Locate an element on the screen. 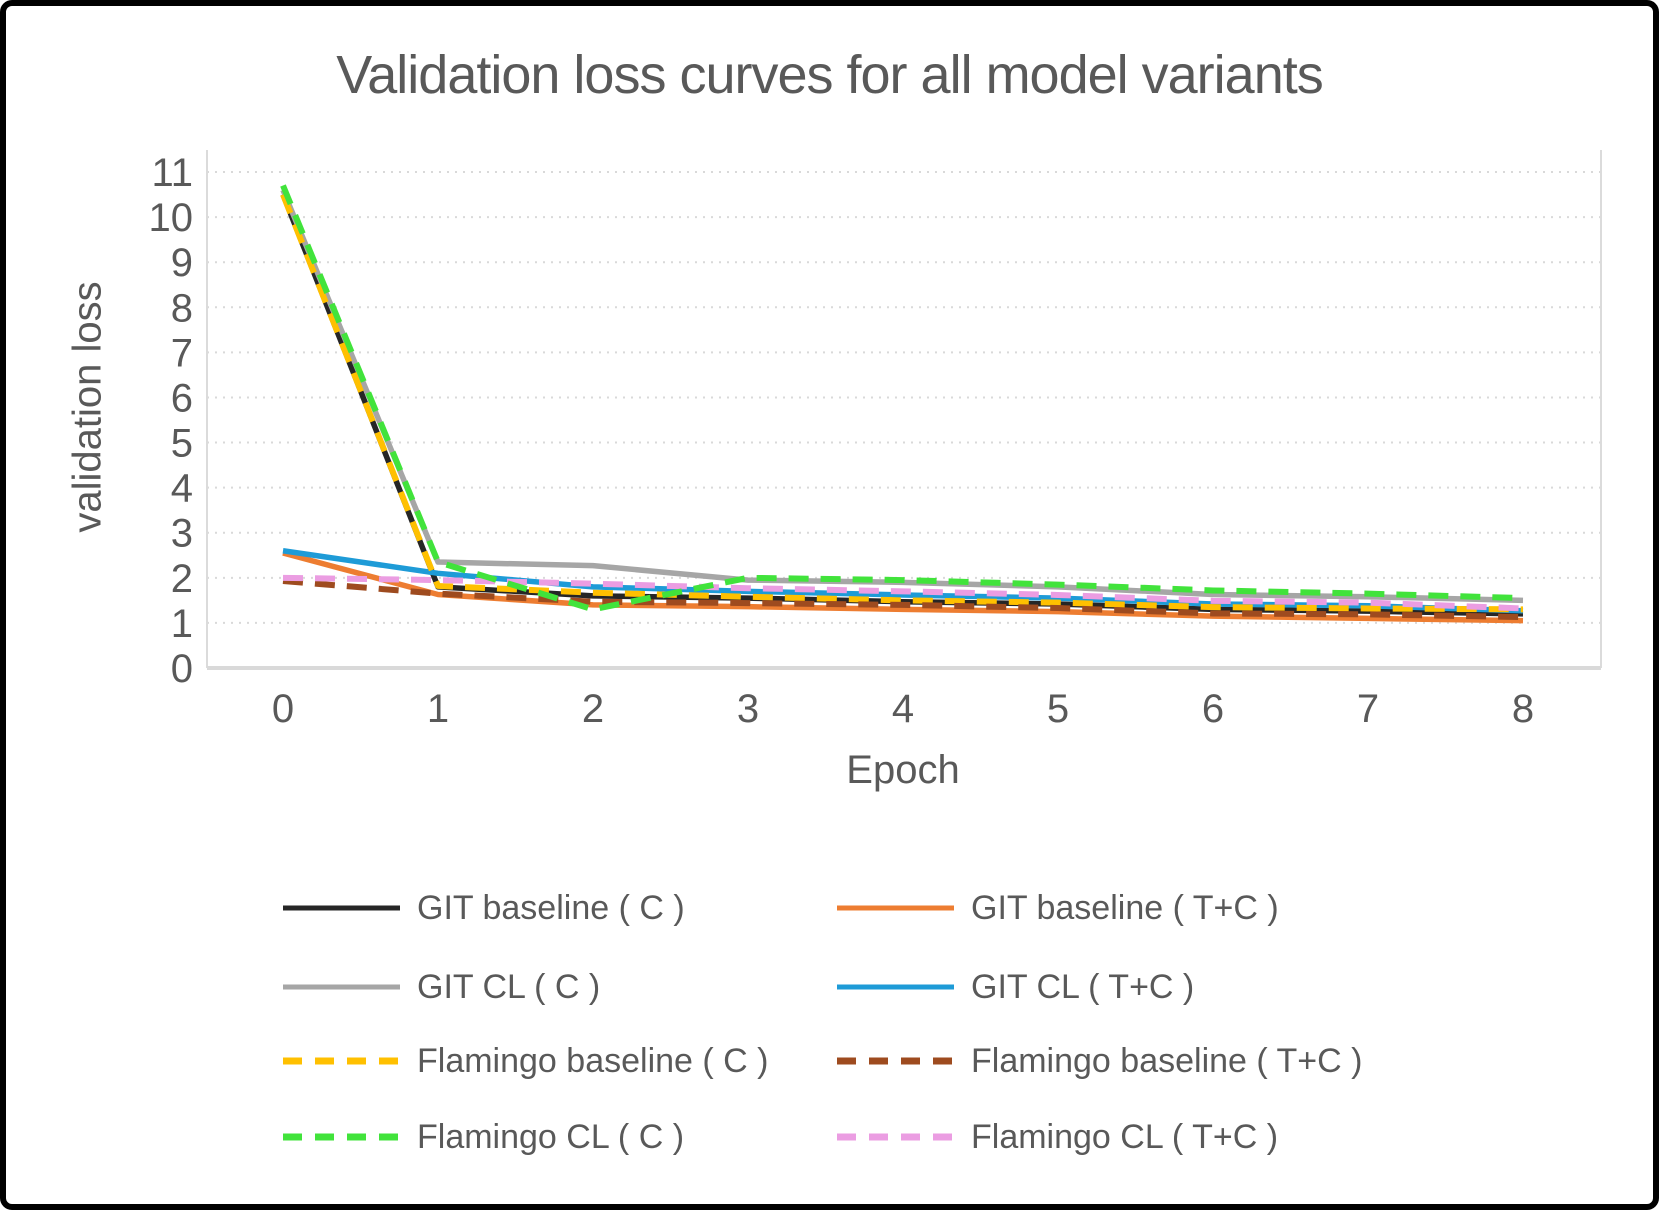  x-tick-label: 0 is located at coordinates (283, 709).